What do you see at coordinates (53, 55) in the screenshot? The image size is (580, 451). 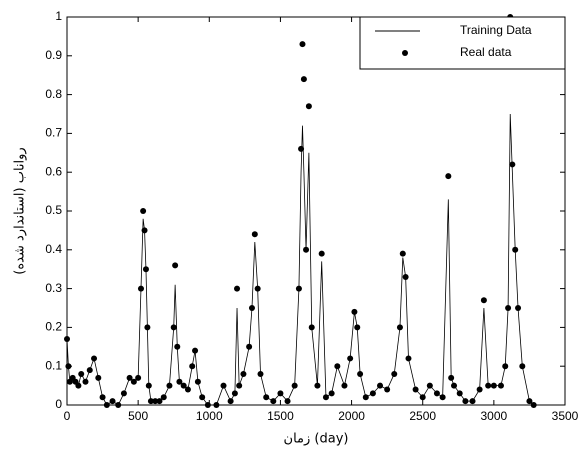 I see `y-tick-label: 0.9` at bounding box center [53, 55].